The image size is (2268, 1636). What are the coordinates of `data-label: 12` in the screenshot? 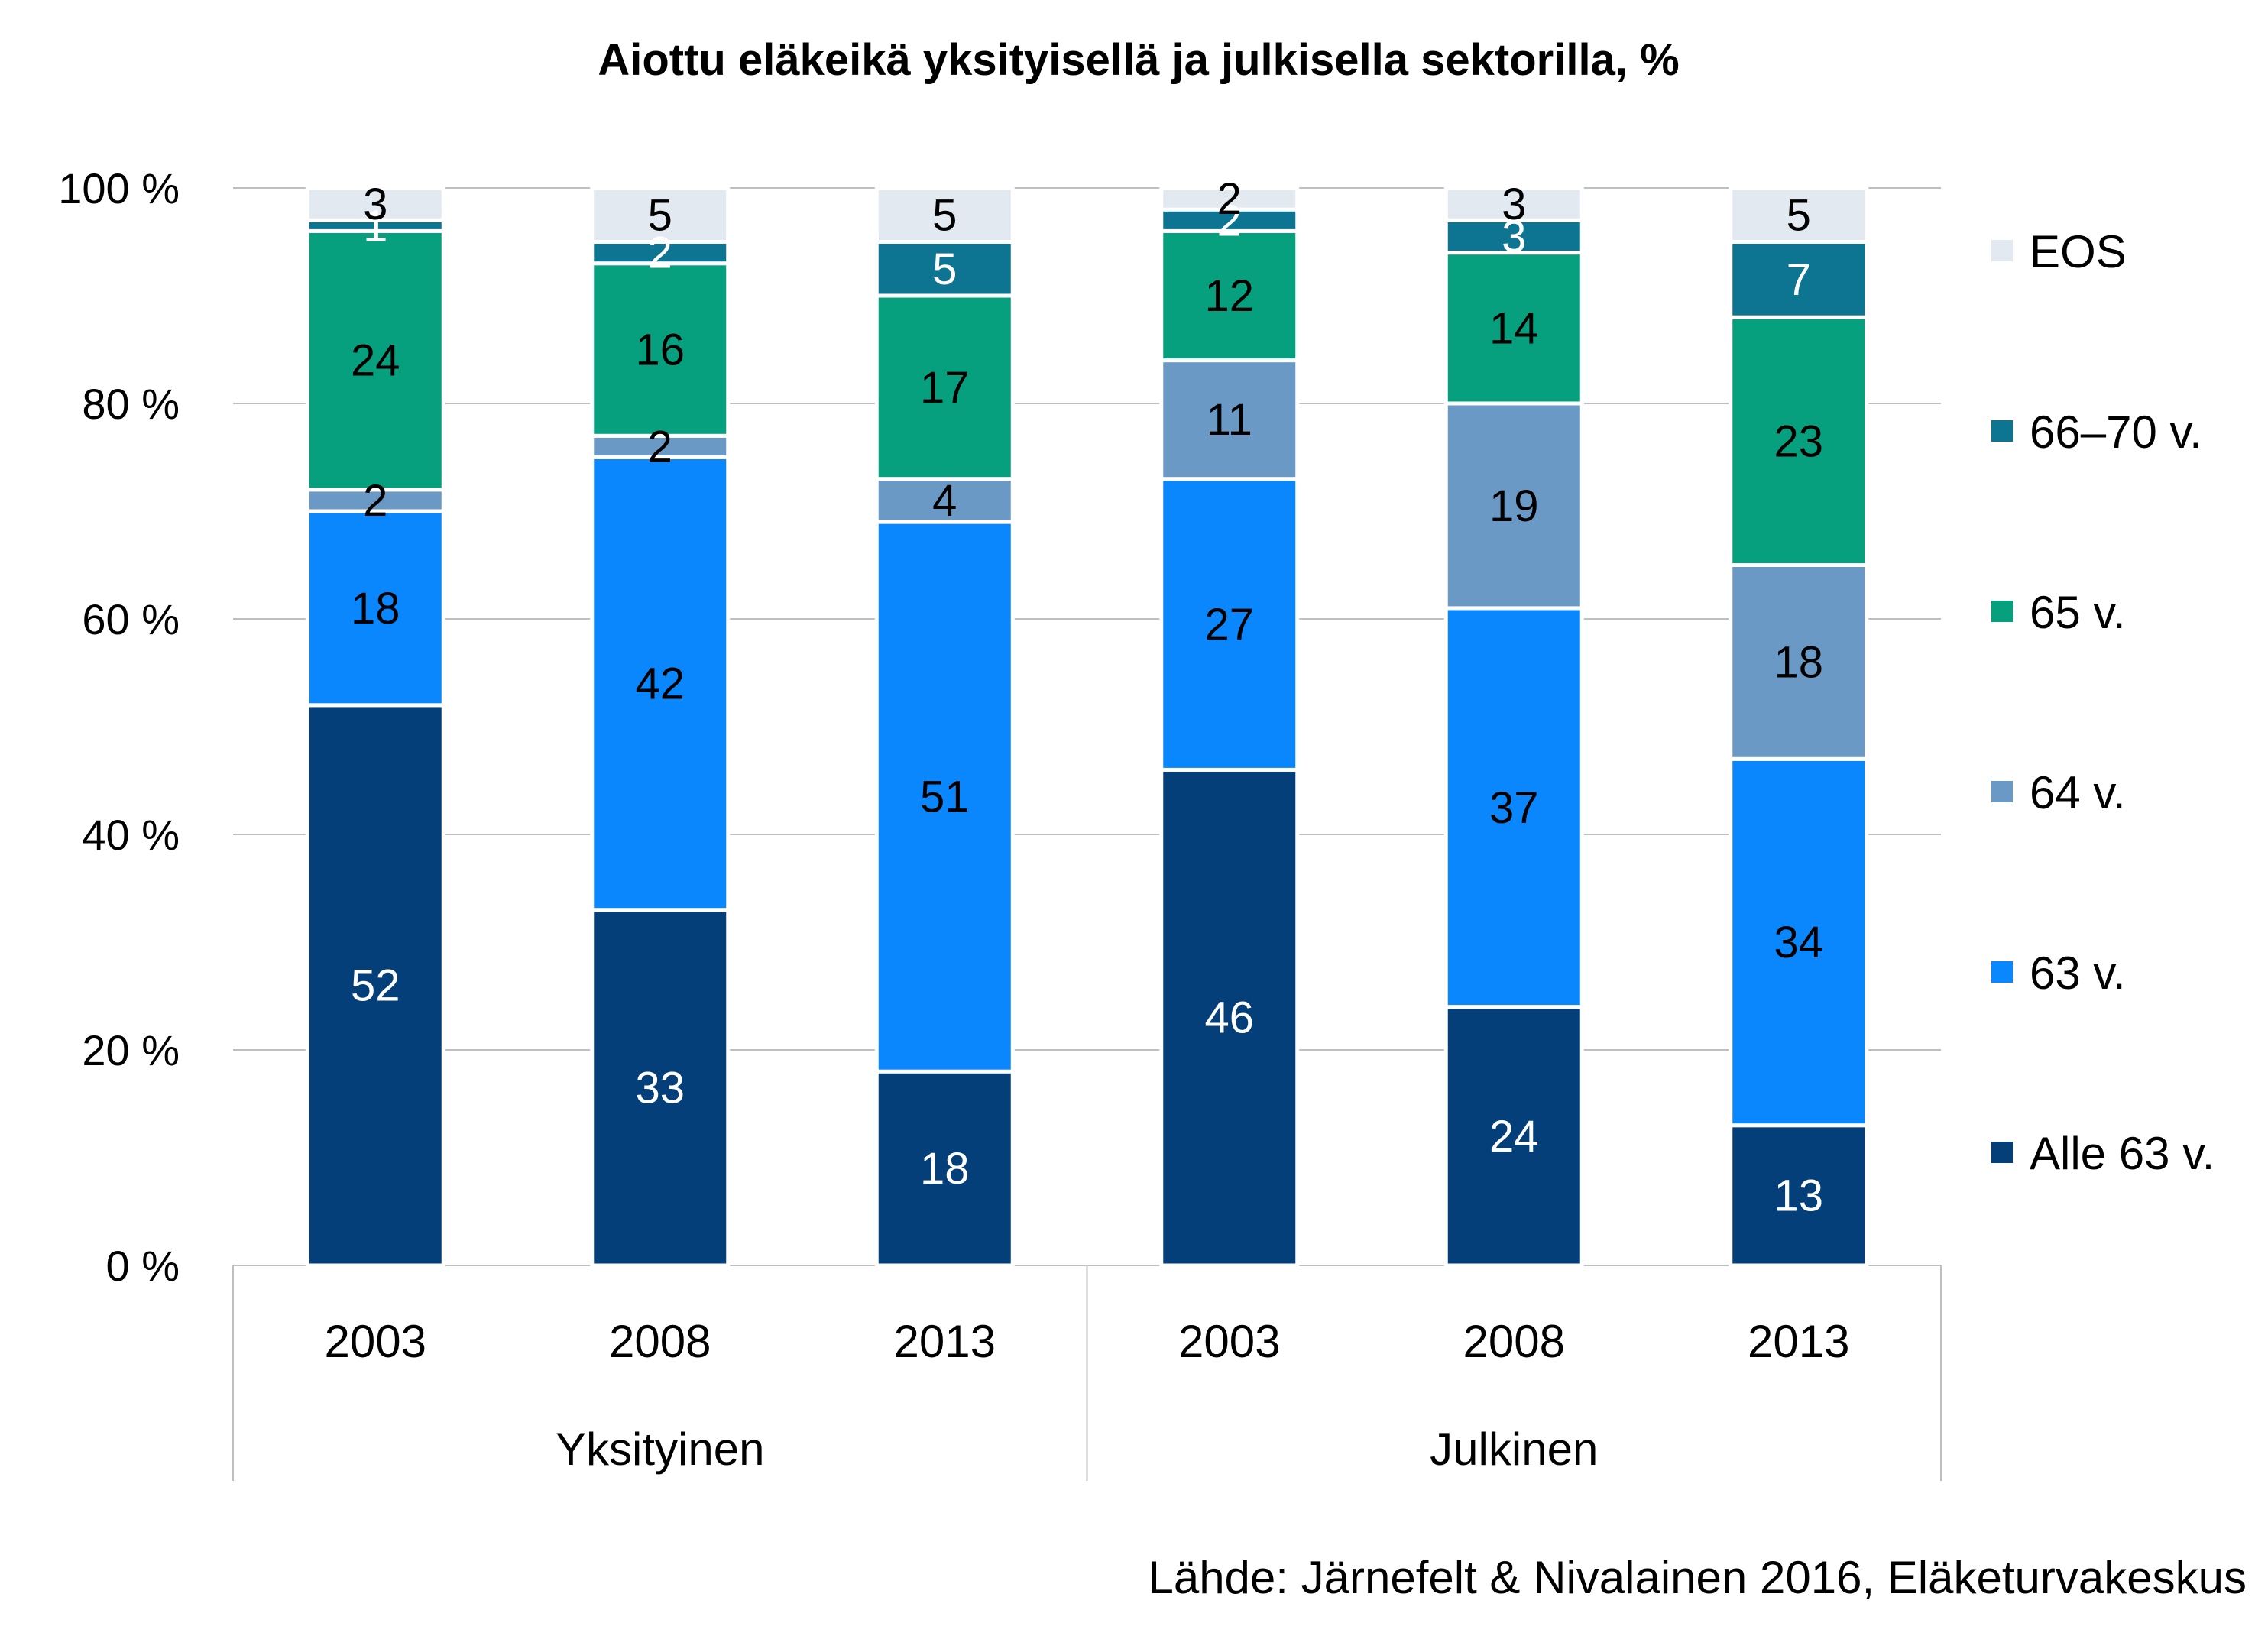 It's located at (1229, 296).